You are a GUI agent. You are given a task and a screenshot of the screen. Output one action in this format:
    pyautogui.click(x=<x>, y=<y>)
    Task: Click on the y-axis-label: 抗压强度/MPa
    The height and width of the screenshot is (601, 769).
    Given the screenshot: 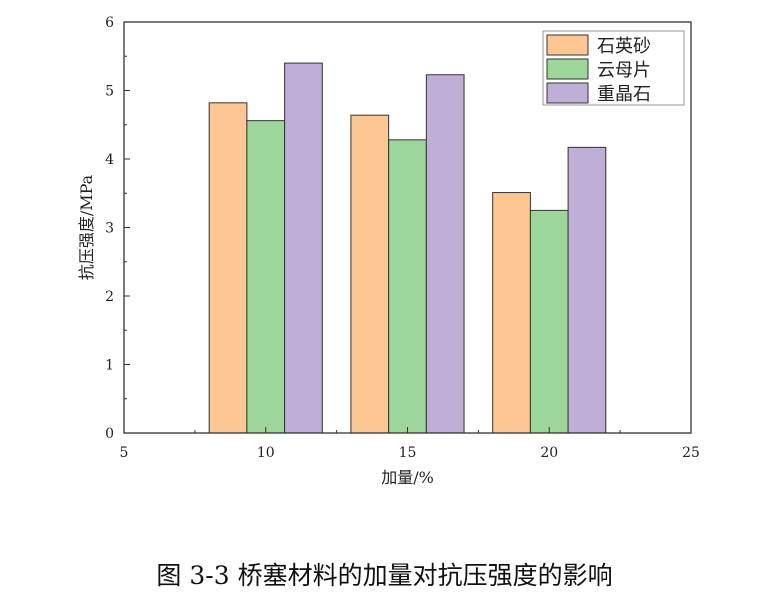 What is the action you would take?
    pyautogui.click(x=86, y=227)
    